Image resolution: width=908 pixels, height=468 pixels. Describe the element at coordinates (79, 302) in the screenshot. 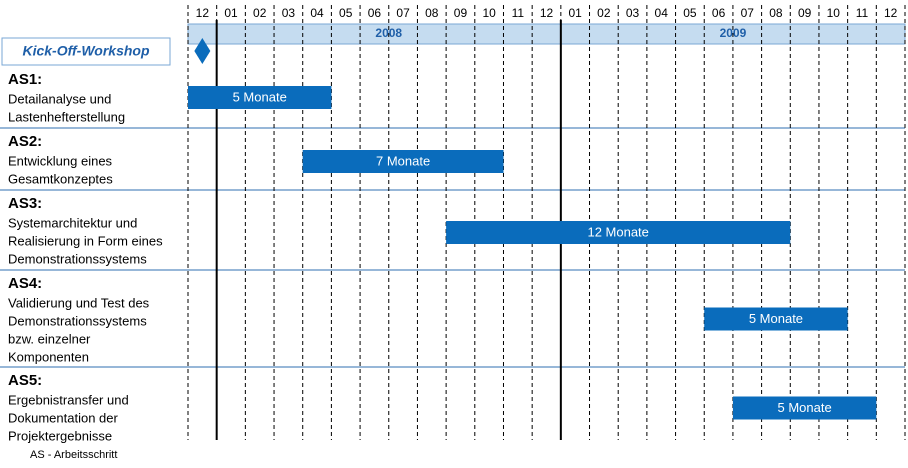

I see `task-description: Validierung und Test des` at that location.